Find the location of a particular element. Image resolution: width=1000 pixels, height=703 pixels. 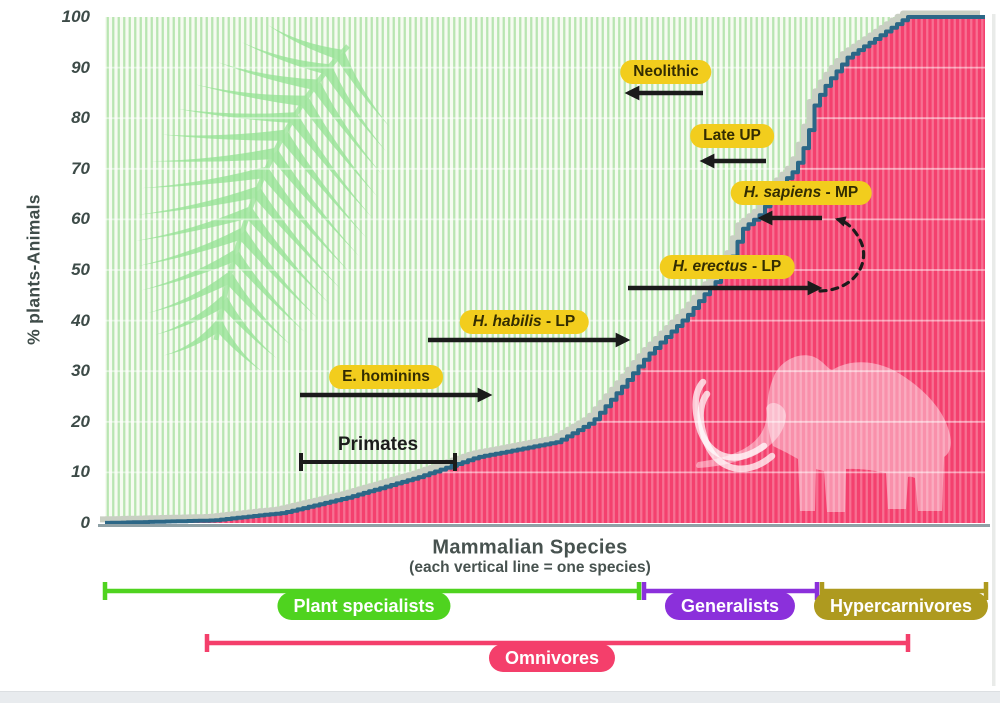

diet-span-generalists-label: Generalists is located at coordinates (730, 606).